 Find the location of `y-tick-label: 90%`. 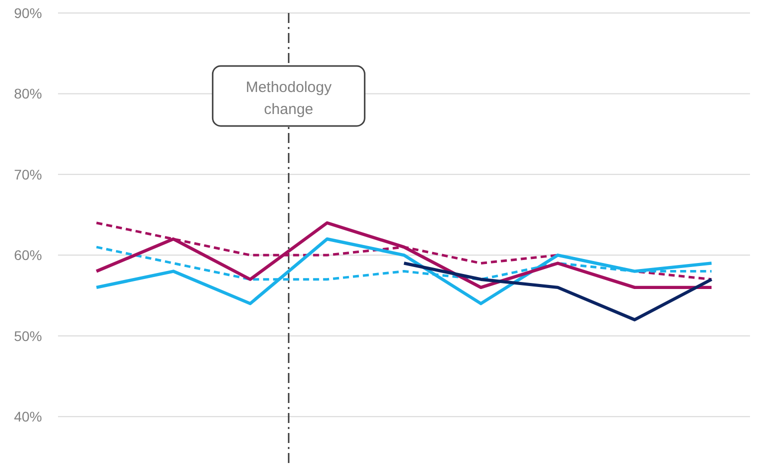

y-tick-label: 90% is located at coordinates (28, 12).